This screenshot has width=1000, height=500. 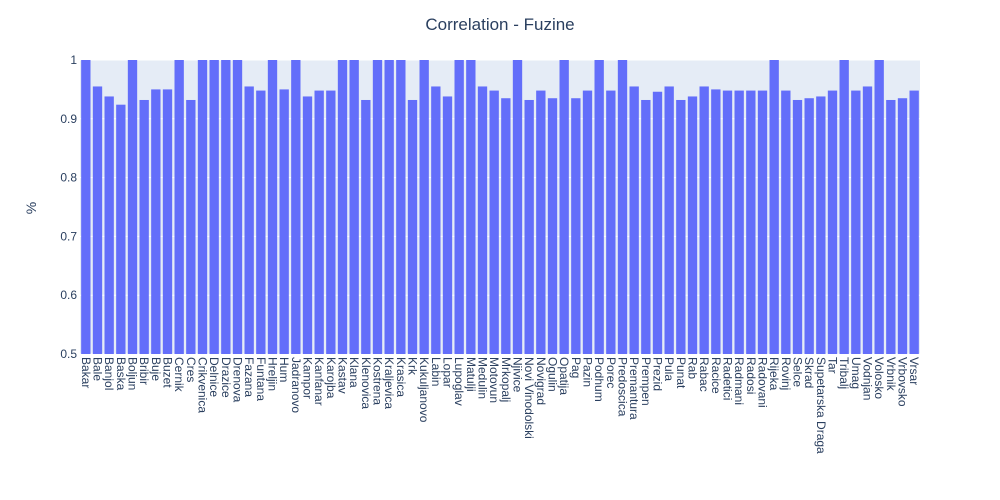 What do you see at coordinates (68, 295) in the screenshot?
I see `y-tick-label: 0.6` at bounding box center [68, 295].